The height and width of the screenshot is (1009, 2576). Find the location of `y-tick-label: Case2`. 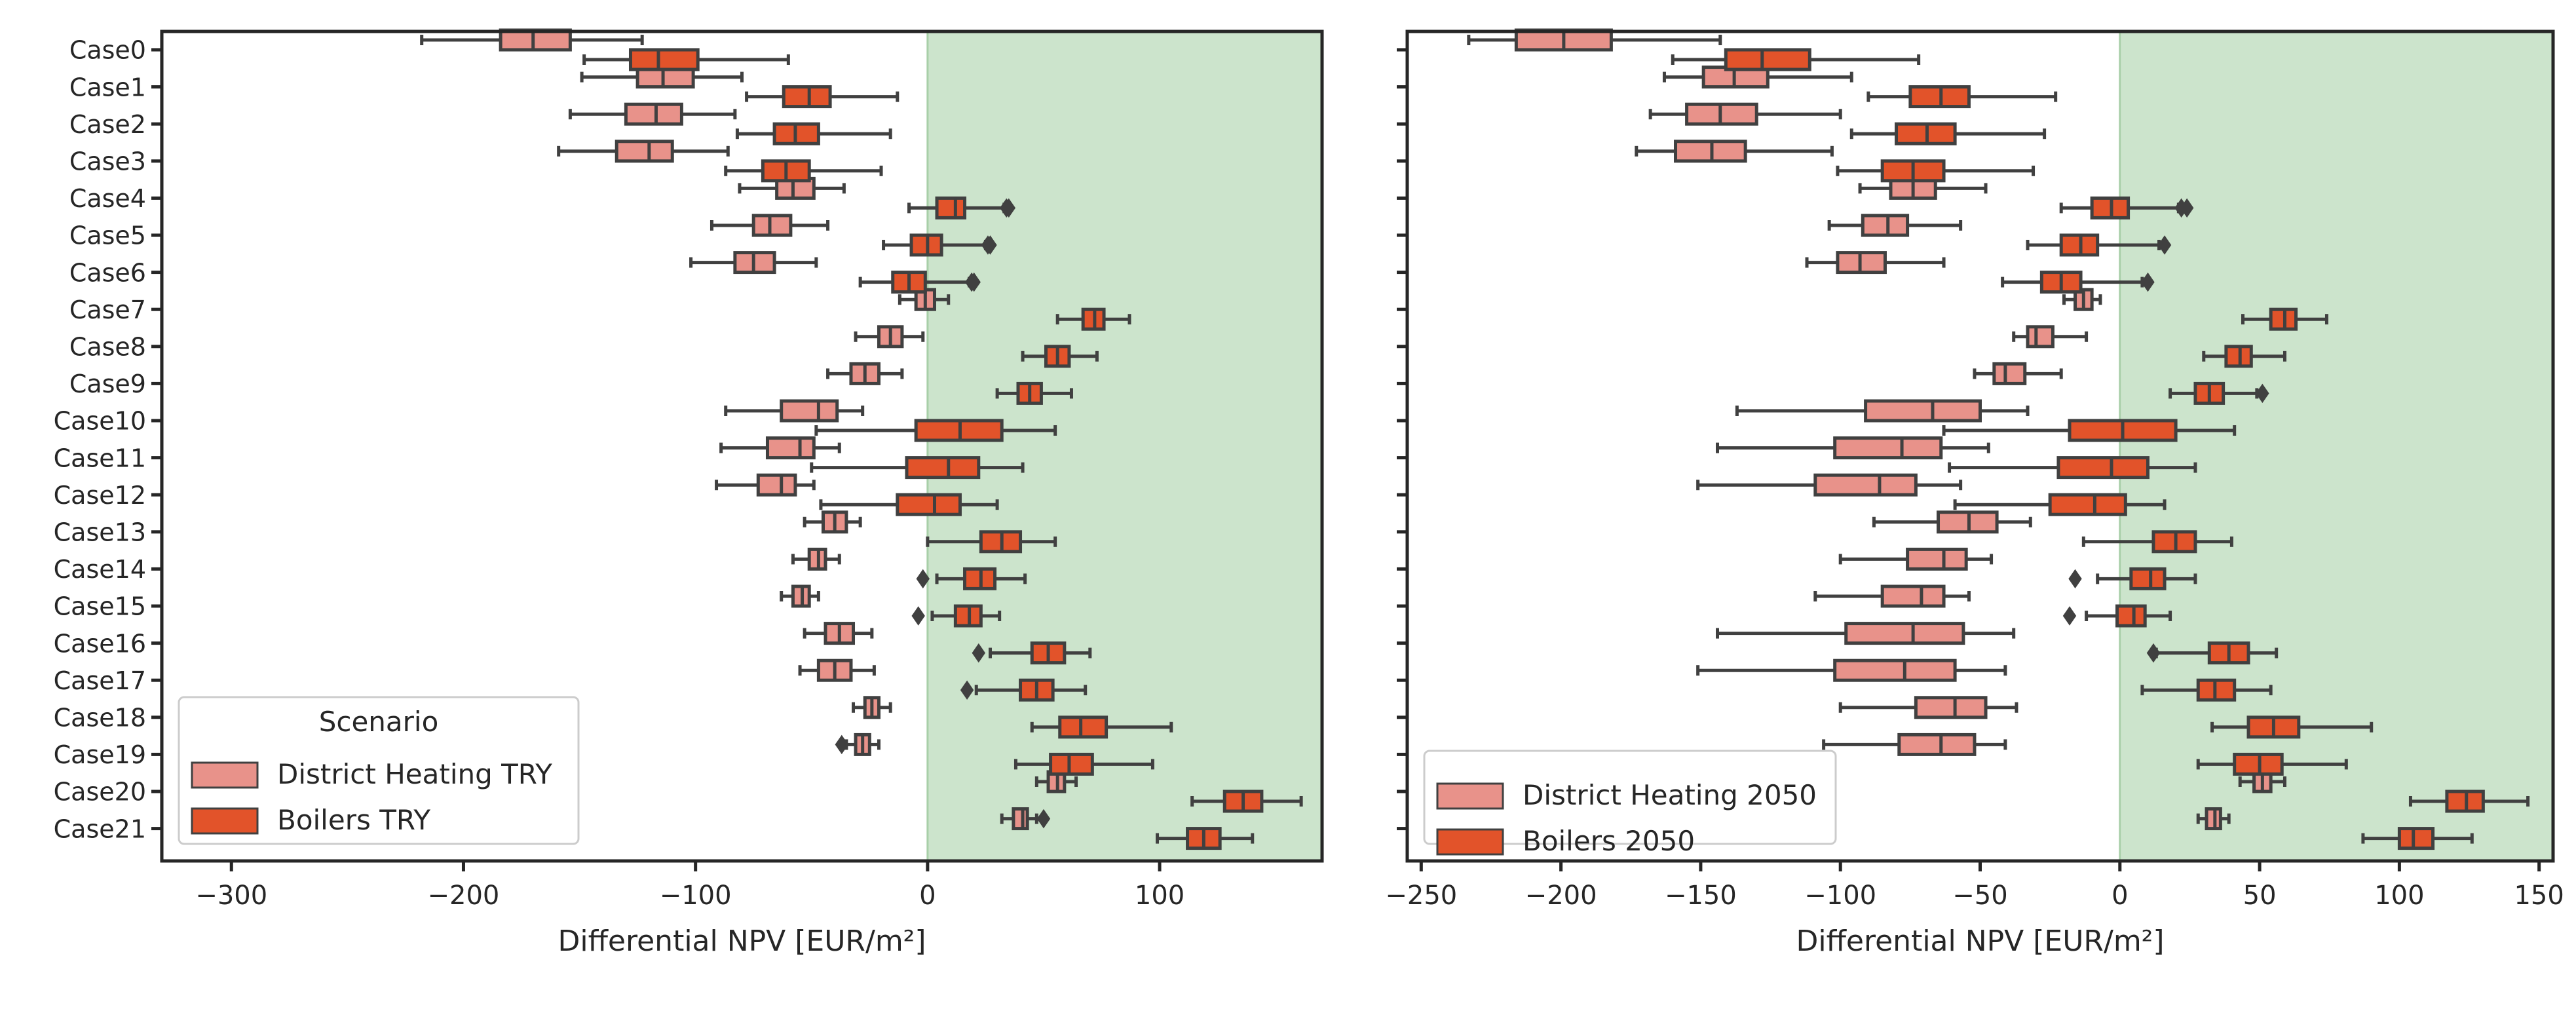

y-tick-label: Case2 is located at coordinates (107, 124).